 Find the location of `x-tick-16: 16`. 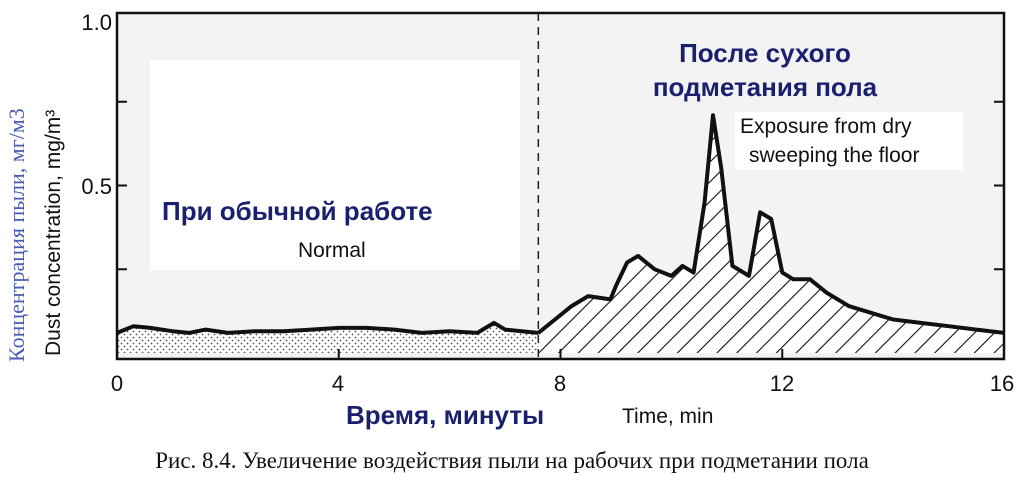

x-tick-16: 16 is located at coordinates (1002, 383).